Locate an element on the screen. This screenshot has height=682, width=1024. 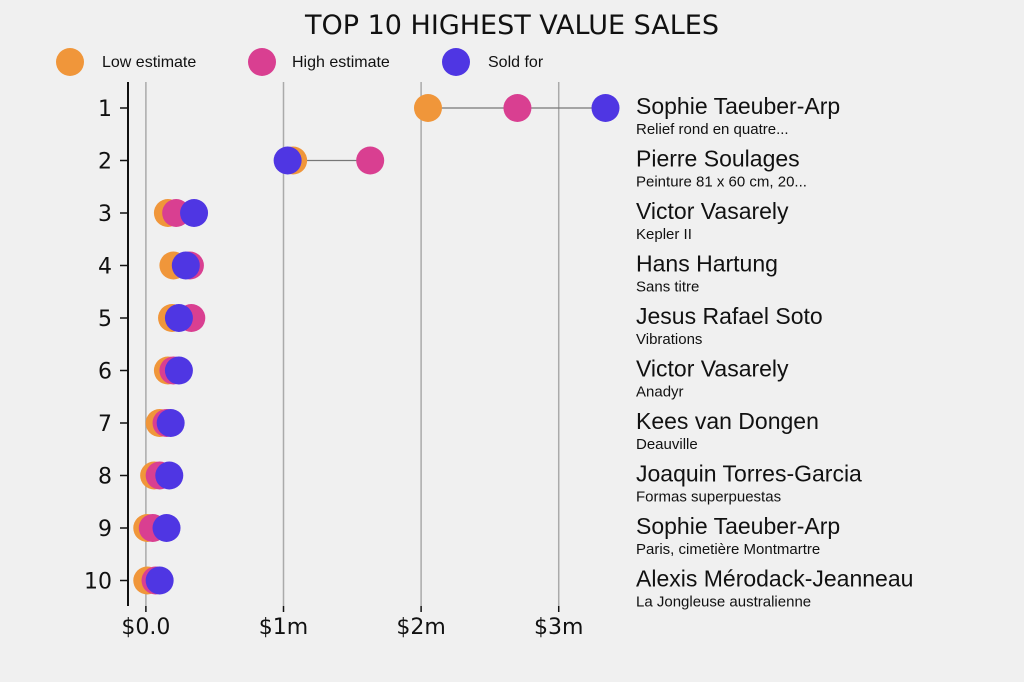
rank-label: 6 is located at coordinates (105, 372).